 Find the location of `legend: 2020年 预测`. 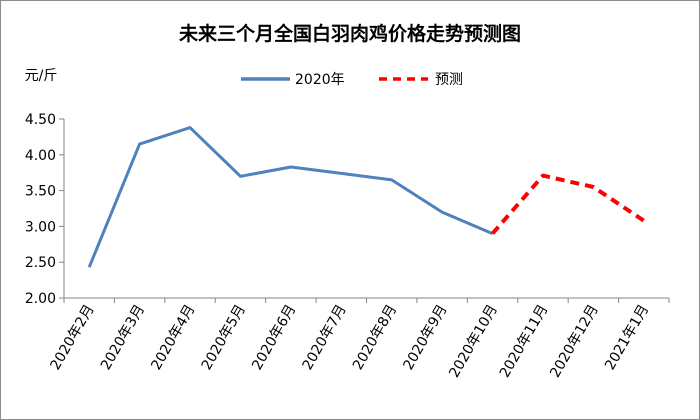

legend: 2020年 预测 is located at coordinates (352, 80).